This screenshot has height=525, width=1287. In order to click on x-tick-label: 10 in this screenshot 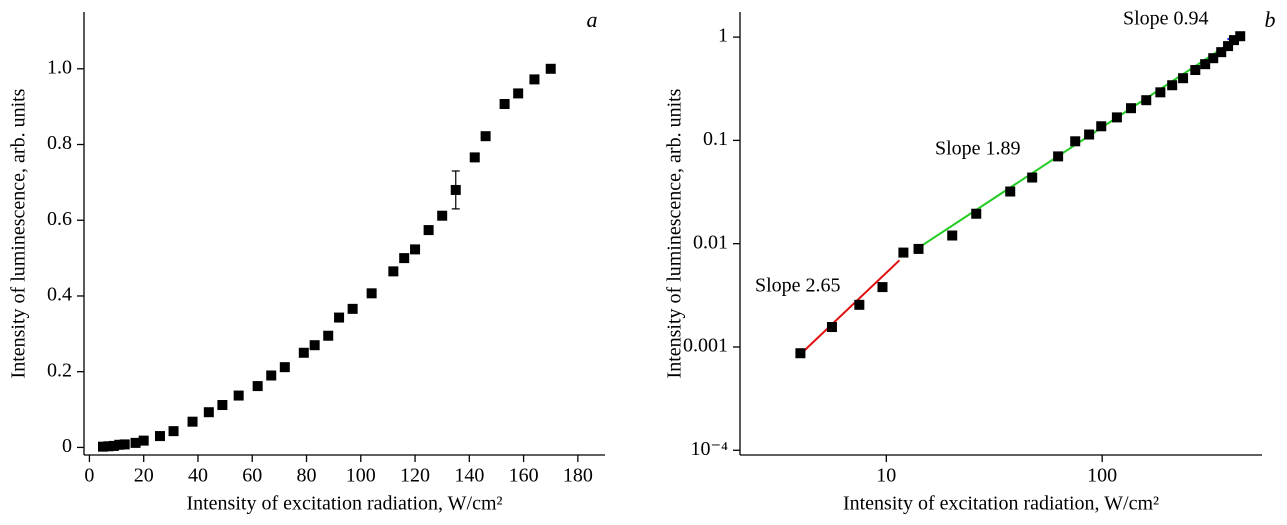, I will do `click(886, 476)`.